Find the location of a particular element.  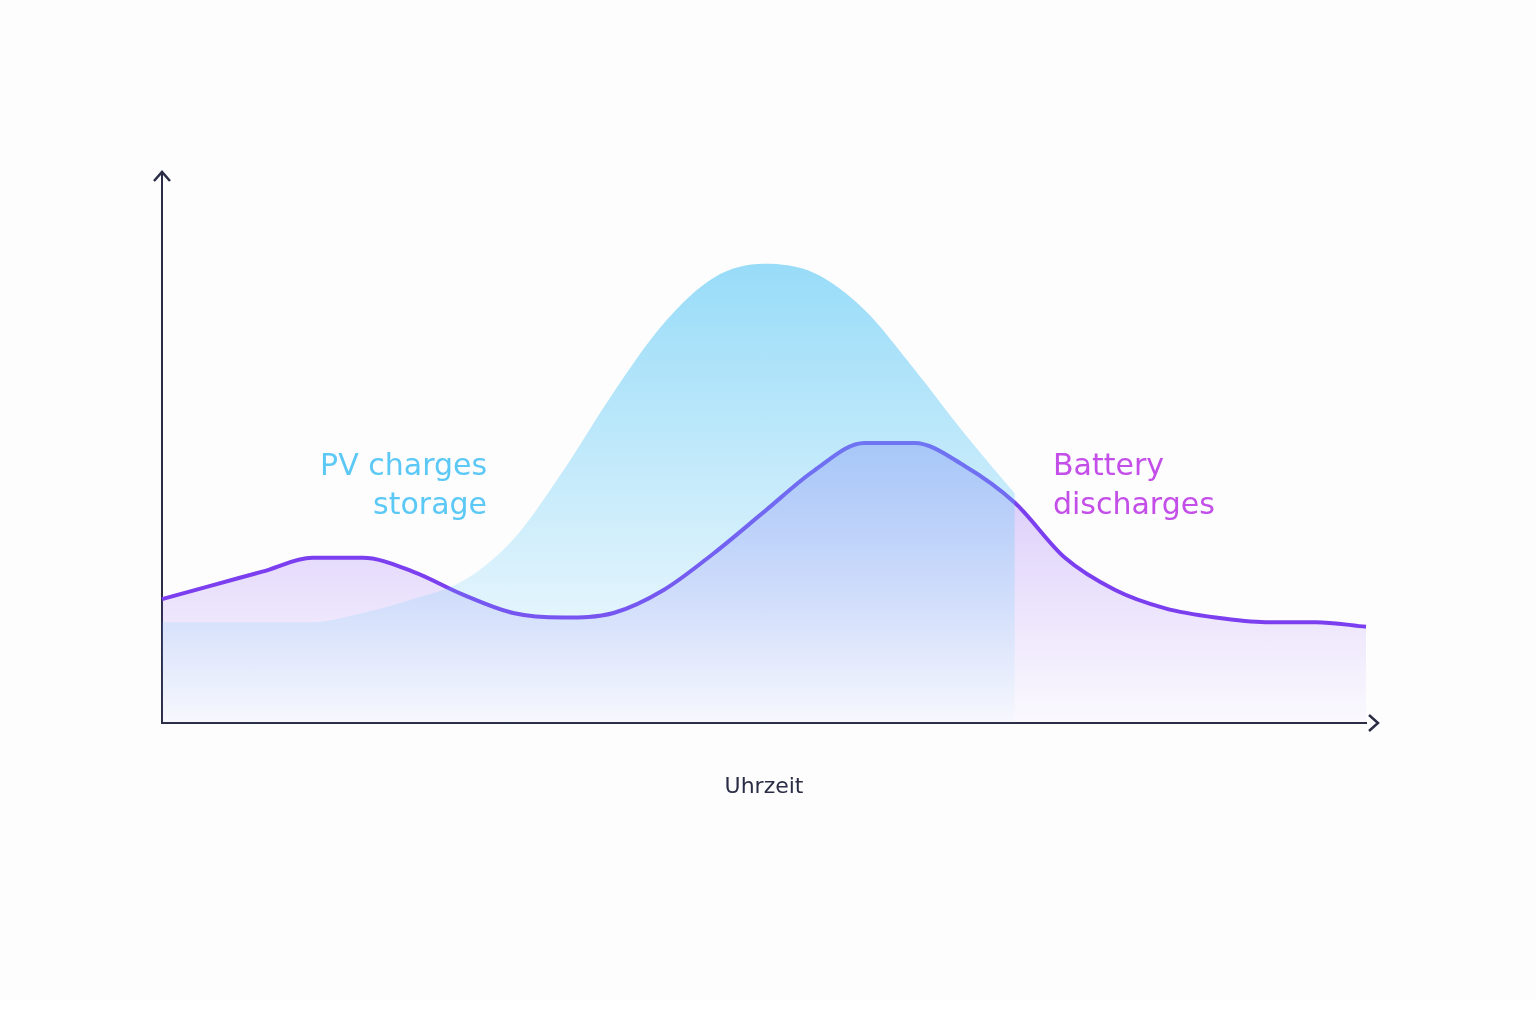

annotation: Battery discharges is located at coordinates (1133, 484).